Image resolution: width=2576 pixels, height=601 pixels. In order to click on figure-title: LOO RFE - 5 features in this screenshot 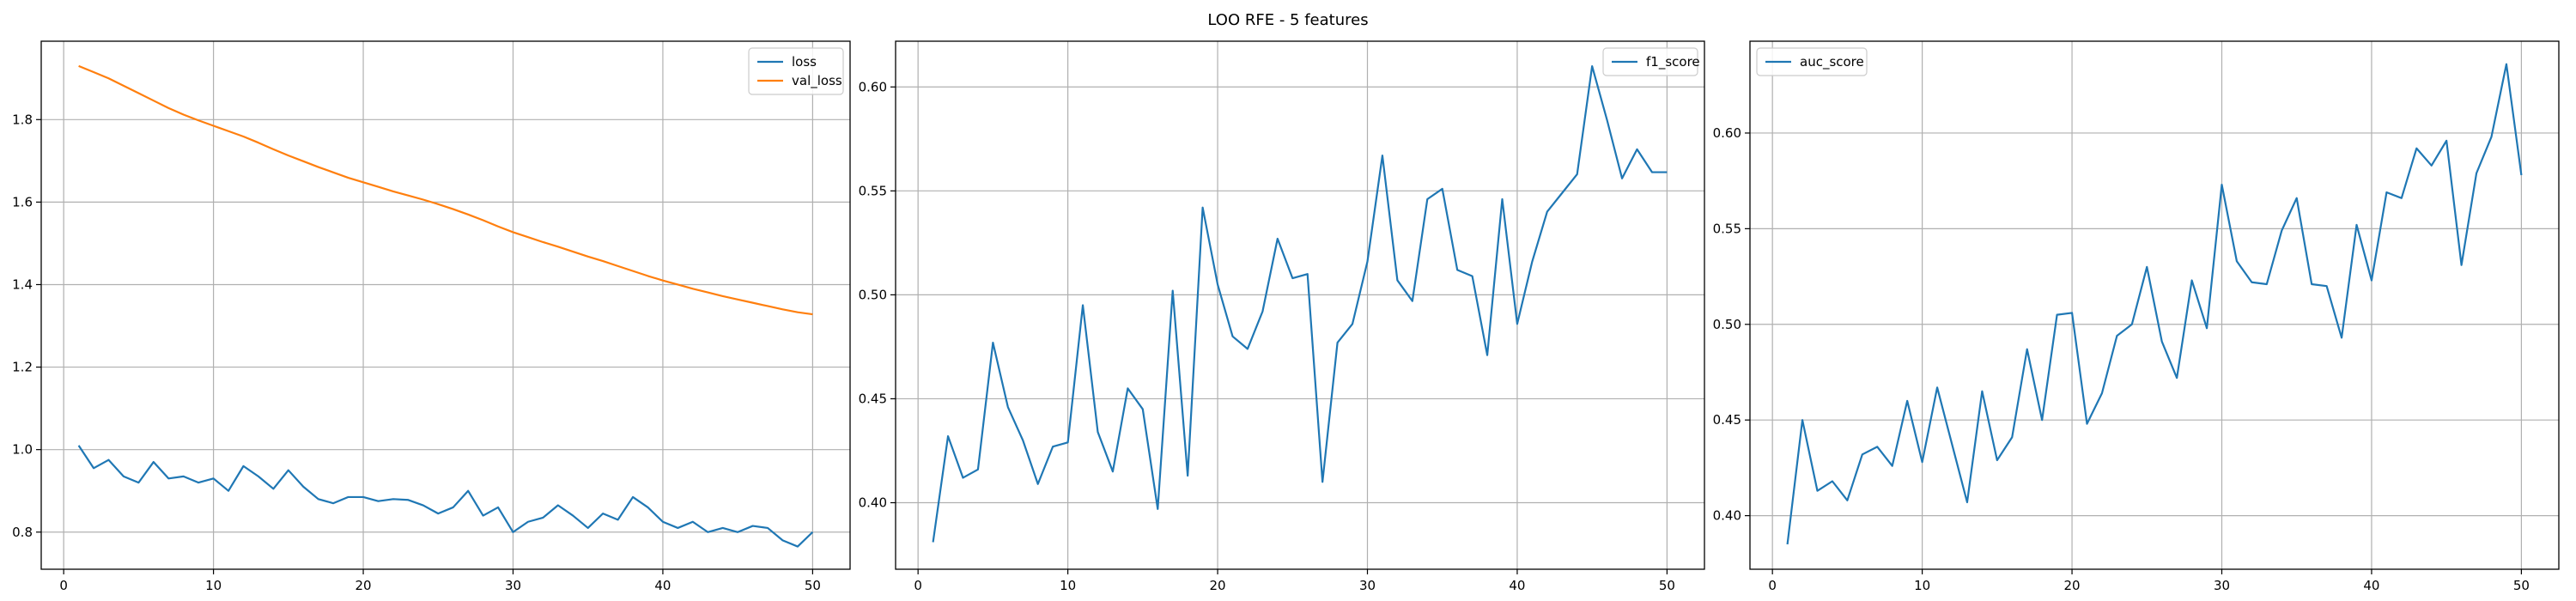, I will do `click(1287, 20)`.